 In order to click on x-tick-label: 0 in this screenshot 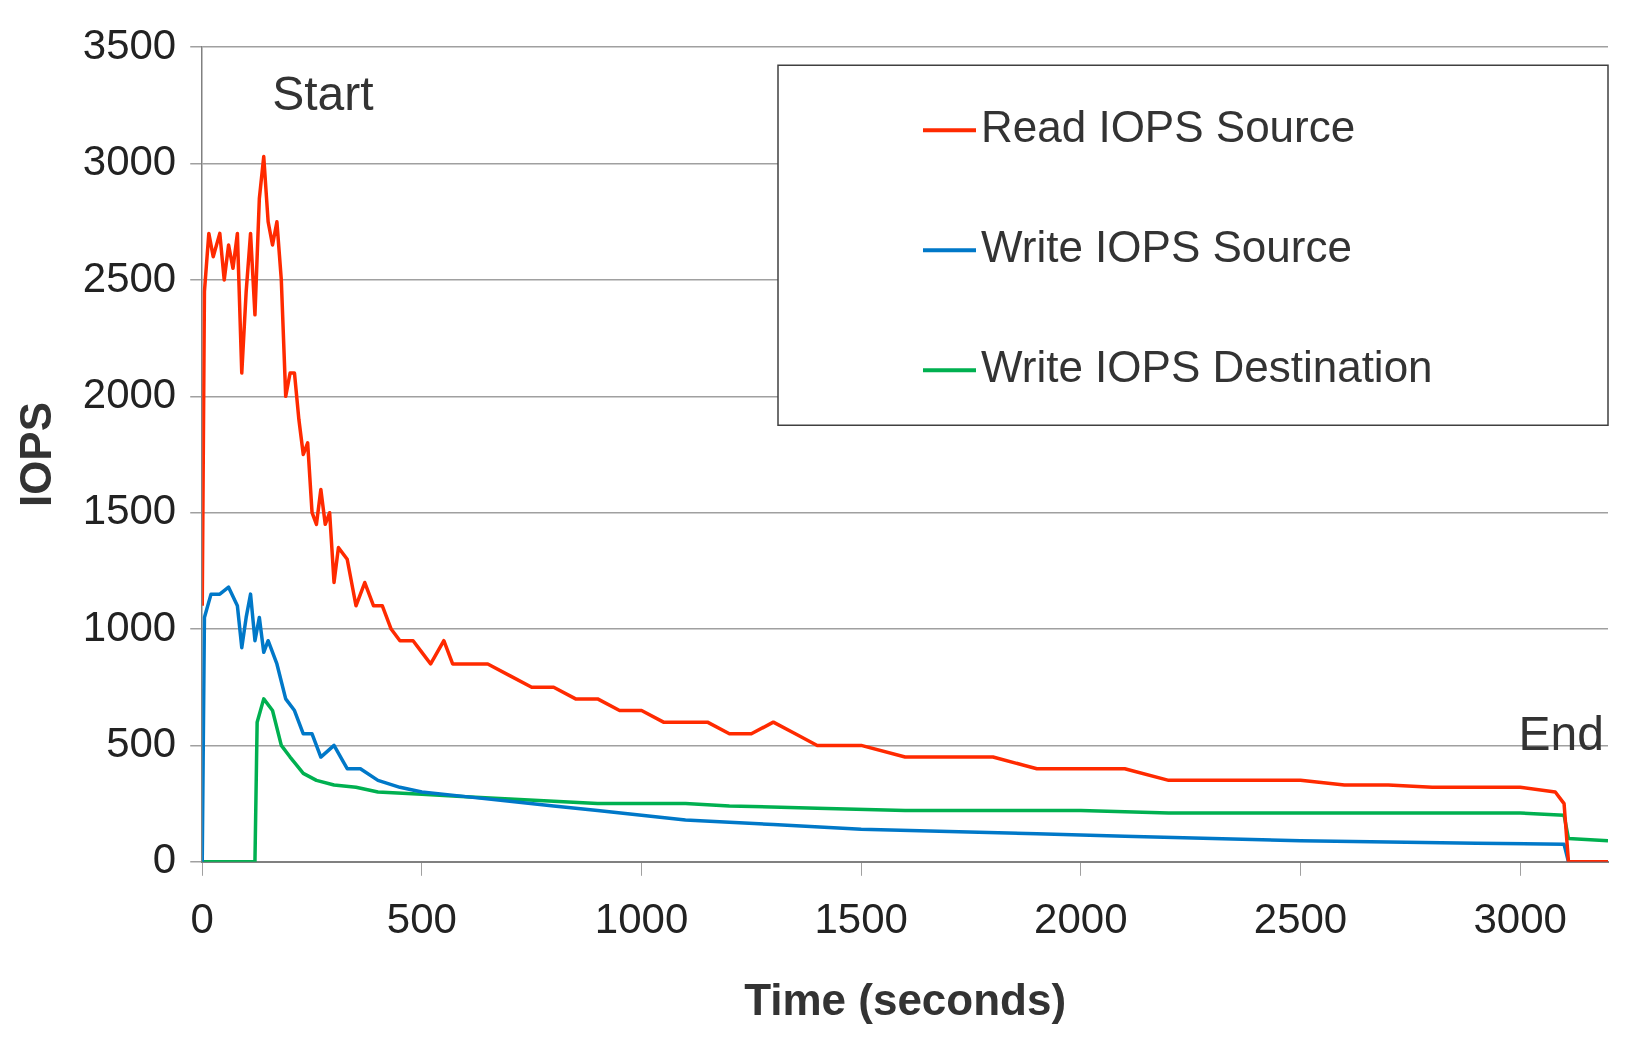, I will do `click(202, 918)`.